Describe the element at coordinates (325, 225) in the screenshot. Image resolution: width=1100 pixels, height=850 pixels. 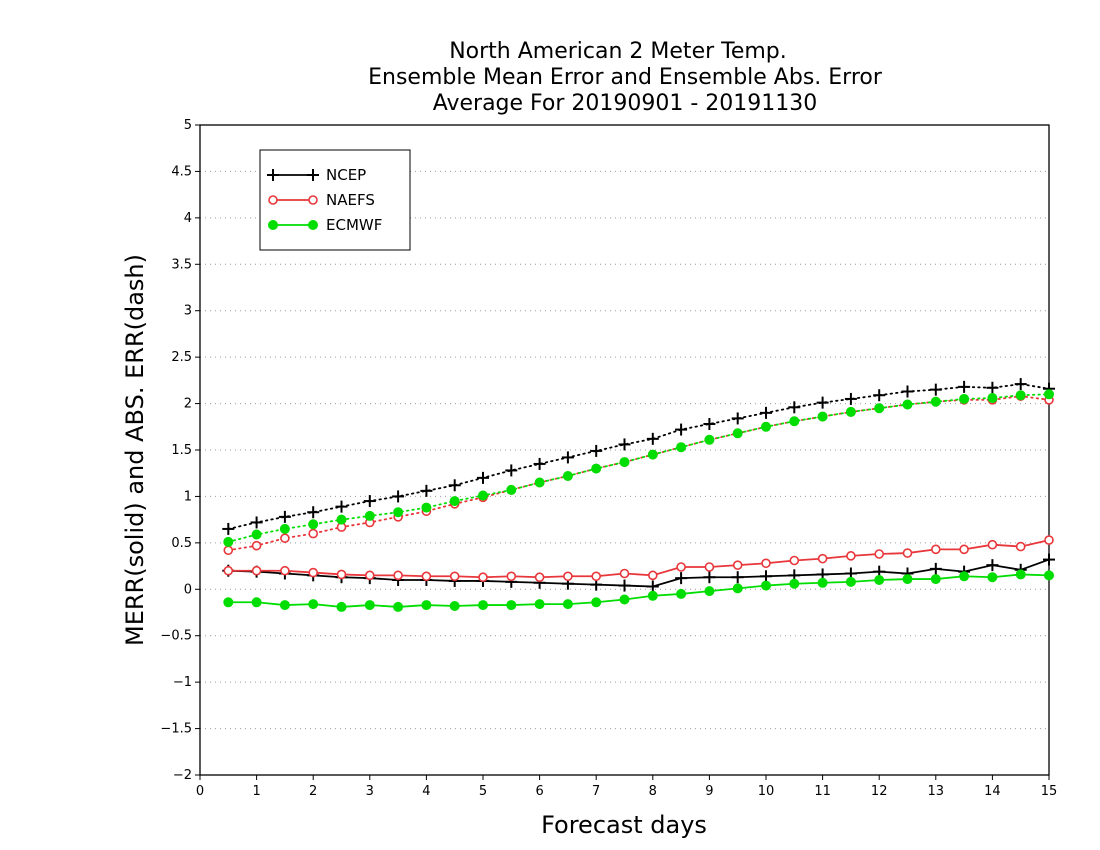
I see `legend-item-ecmwf: ECMWF` at that location.